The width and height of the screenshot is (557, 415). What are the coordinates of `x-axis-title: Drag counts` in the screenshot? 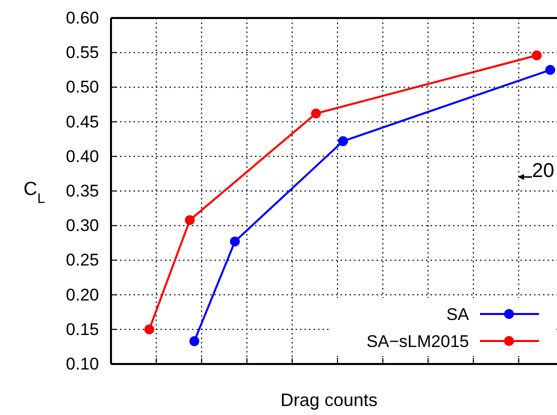 It's located at (329, 400).